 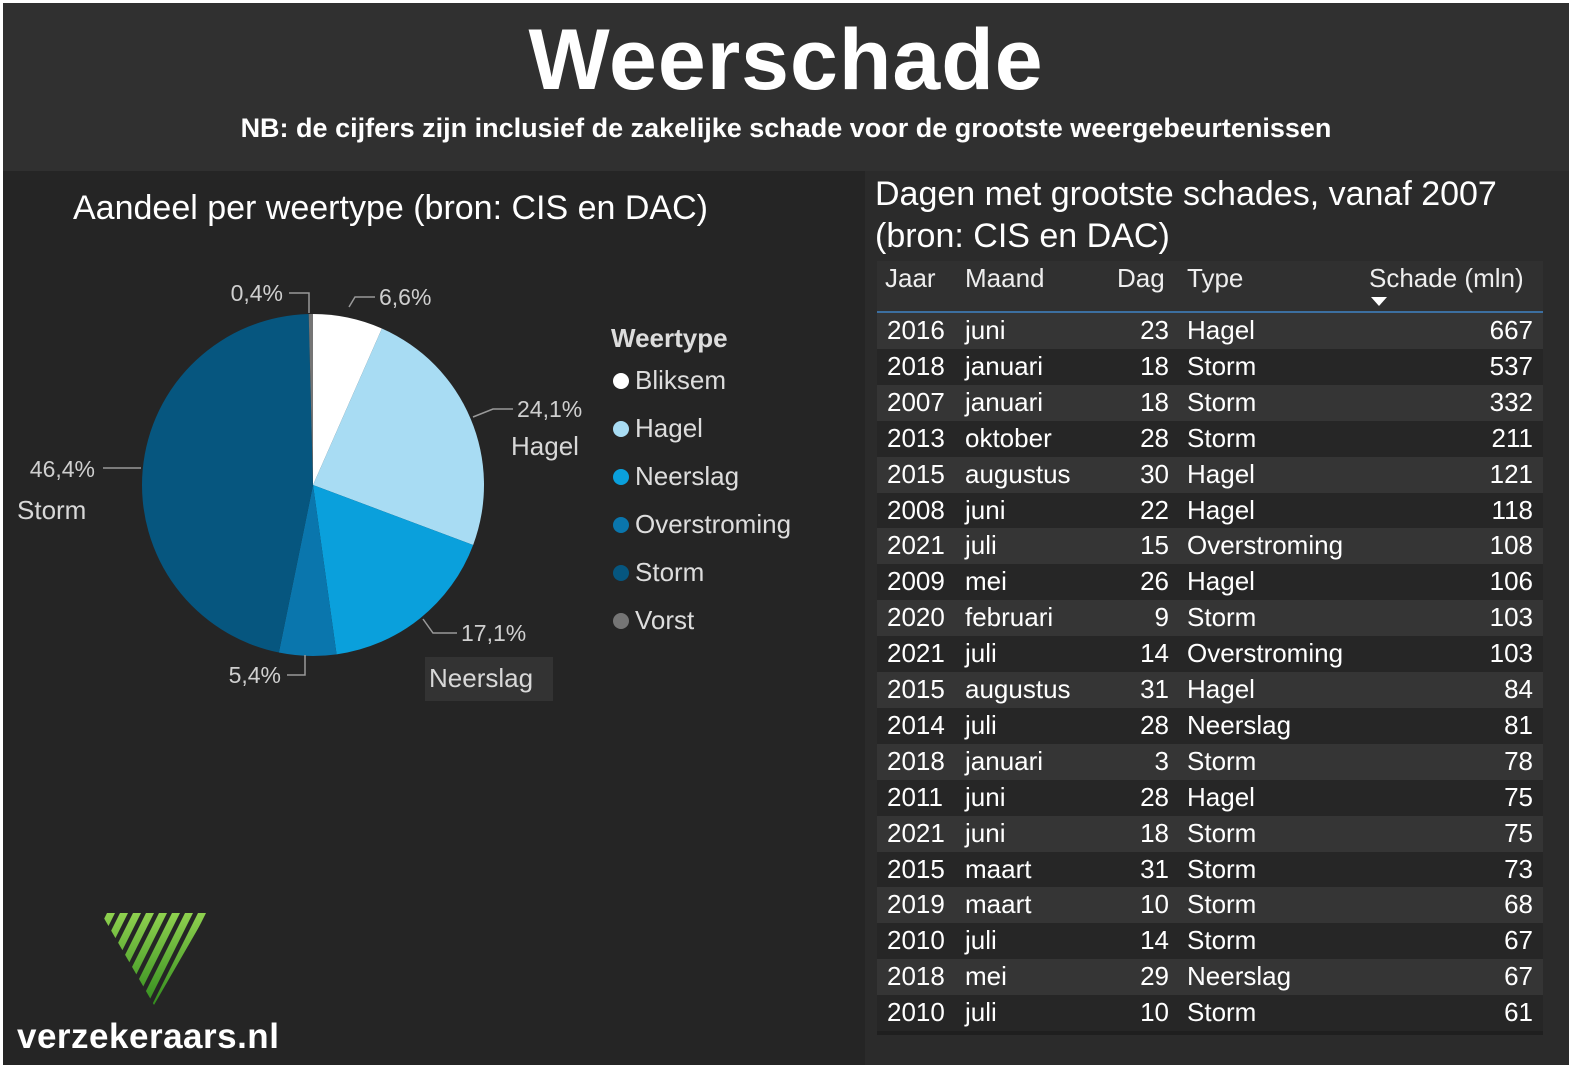 What do you see at coordinates (1512, 437) in the screenshot?
I see `cell-schade: 211` at bounding box center [1512, 437].